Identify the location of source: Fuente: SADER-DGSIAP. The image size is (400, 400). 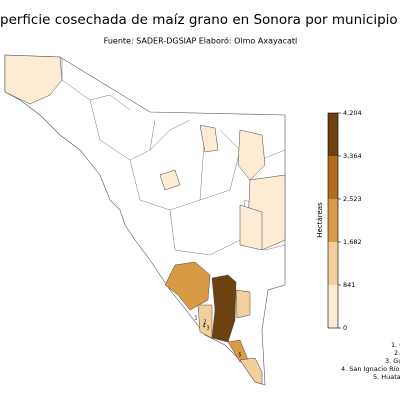
(150, 41).